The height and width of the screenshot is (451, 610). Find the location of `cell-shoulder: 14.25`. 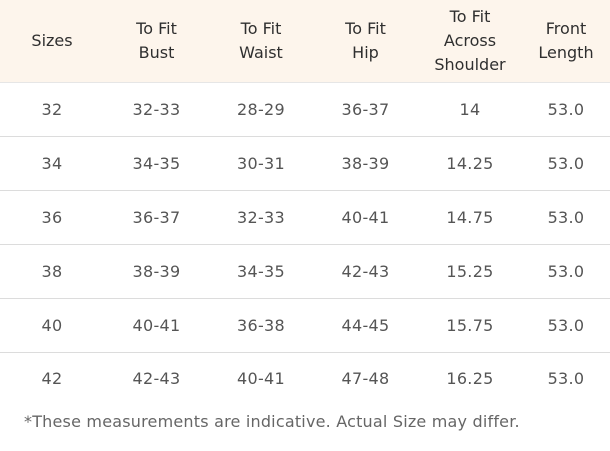

cell-shoulder: 14.25 is located at coordinates (470, 163).